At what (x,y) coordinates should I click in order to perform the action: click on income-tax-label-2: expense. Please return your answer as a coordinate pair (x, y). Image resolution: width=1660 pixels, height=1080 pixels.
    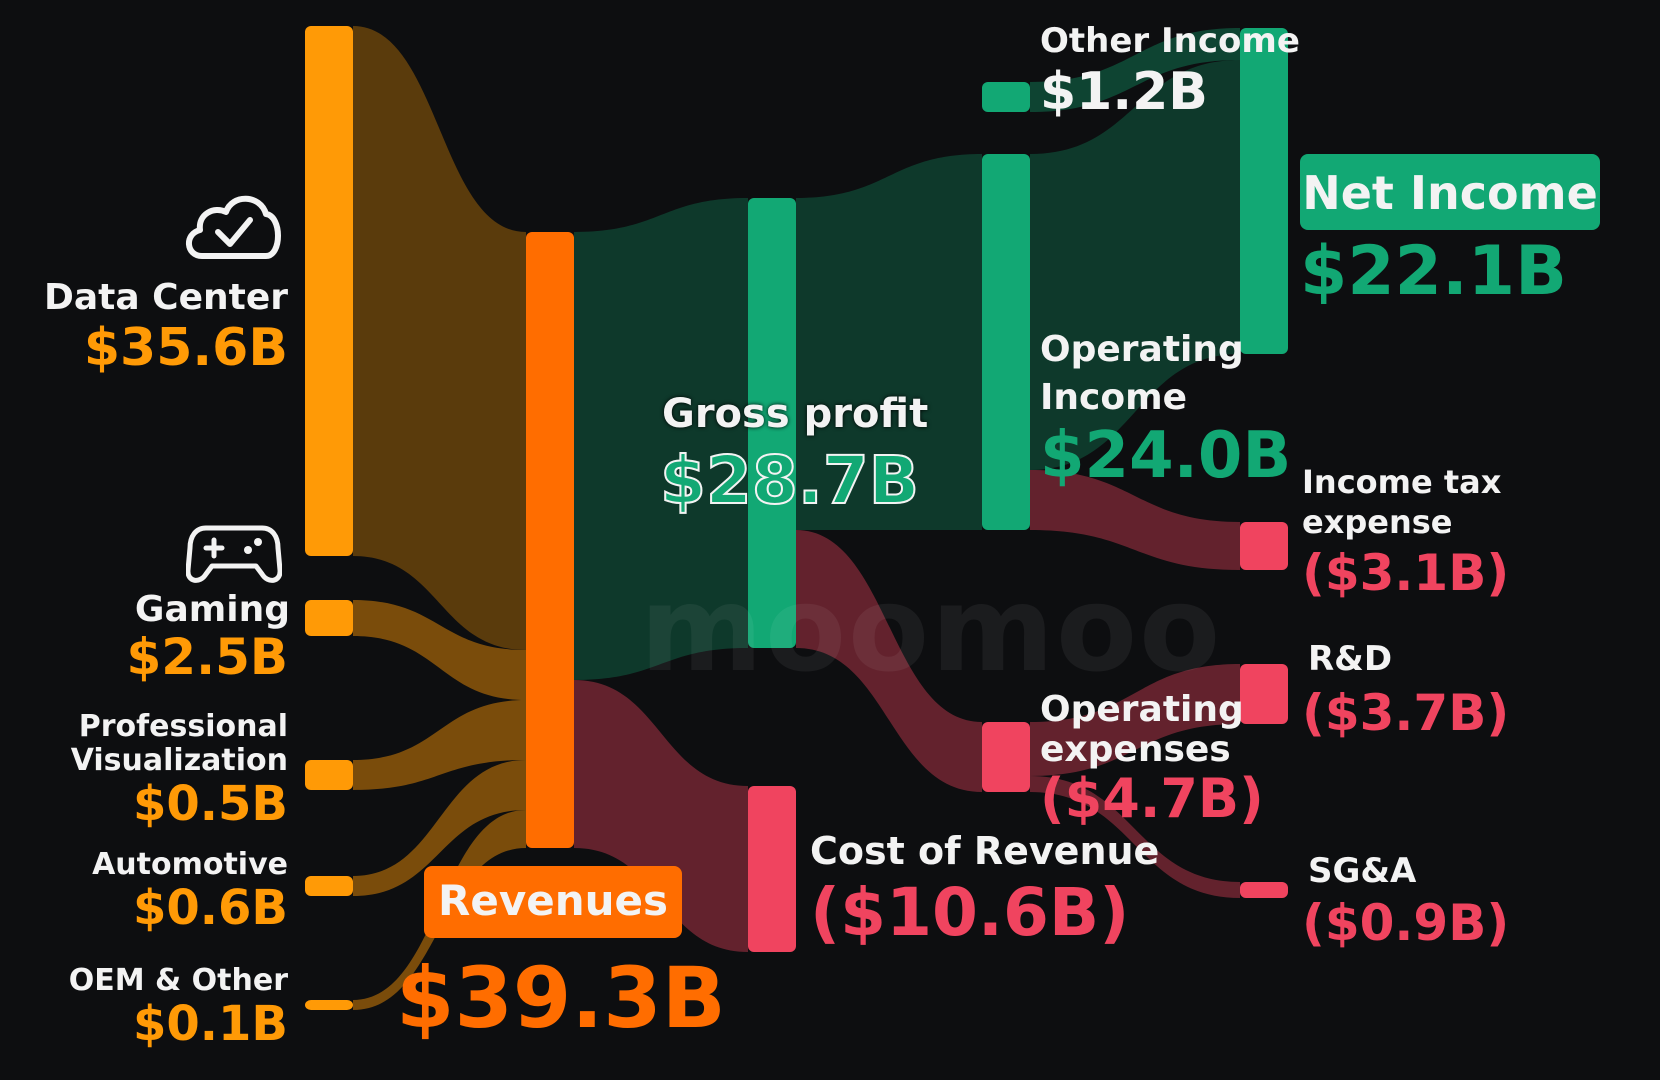
    Looking at the image, I should click on (1377, 522).